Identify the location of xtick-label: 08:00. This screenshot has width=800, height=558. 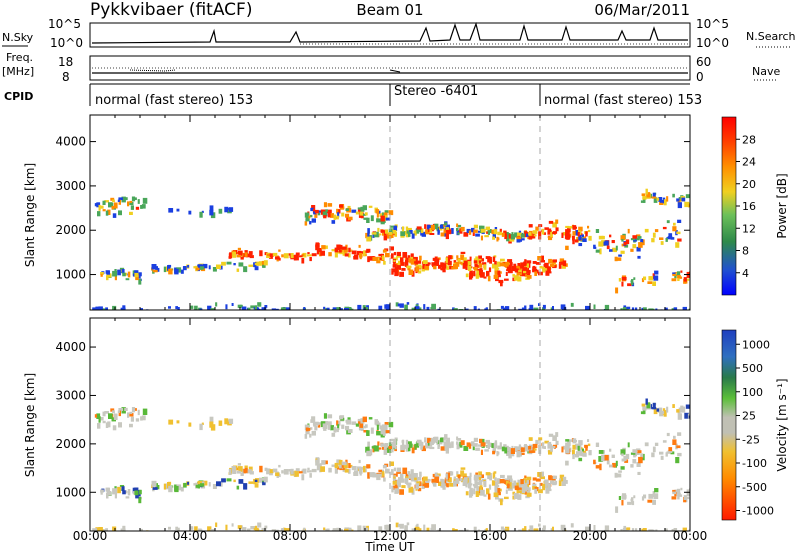
(290, 536).